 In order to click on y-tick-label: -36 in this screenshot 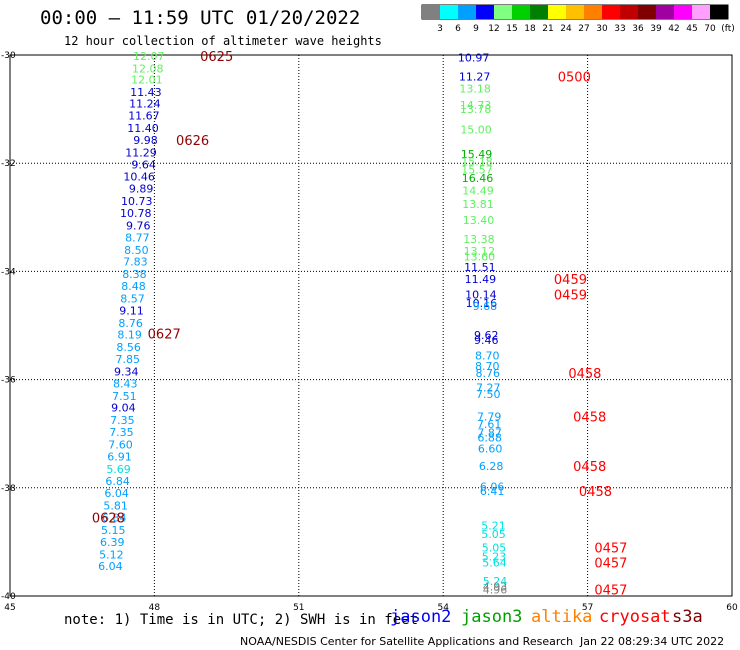, I will do `click(8, 381)`.